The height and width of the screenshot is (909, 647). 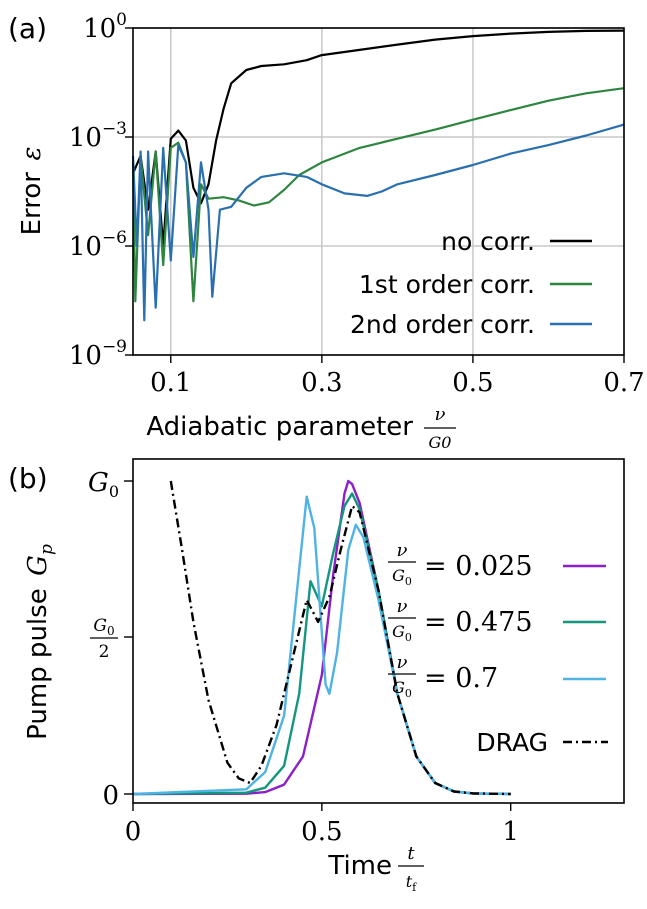 What do you see at coordinates (488, 241) in the screenshot?
I see `legend-a-label-0: no corr.` at bounding box center [488, 241].